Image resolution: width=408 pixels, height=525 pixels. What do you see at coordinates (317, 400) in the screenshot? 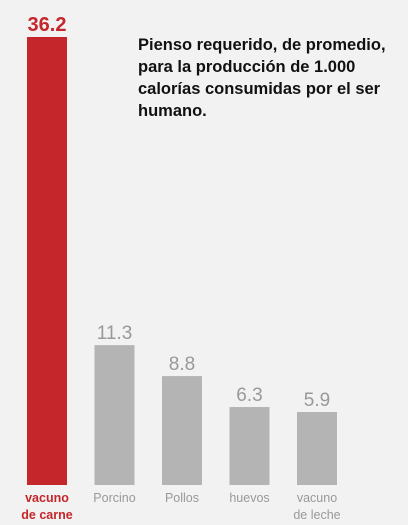
I see `value-label-5: 5.9` at bounding box center [317, 400].